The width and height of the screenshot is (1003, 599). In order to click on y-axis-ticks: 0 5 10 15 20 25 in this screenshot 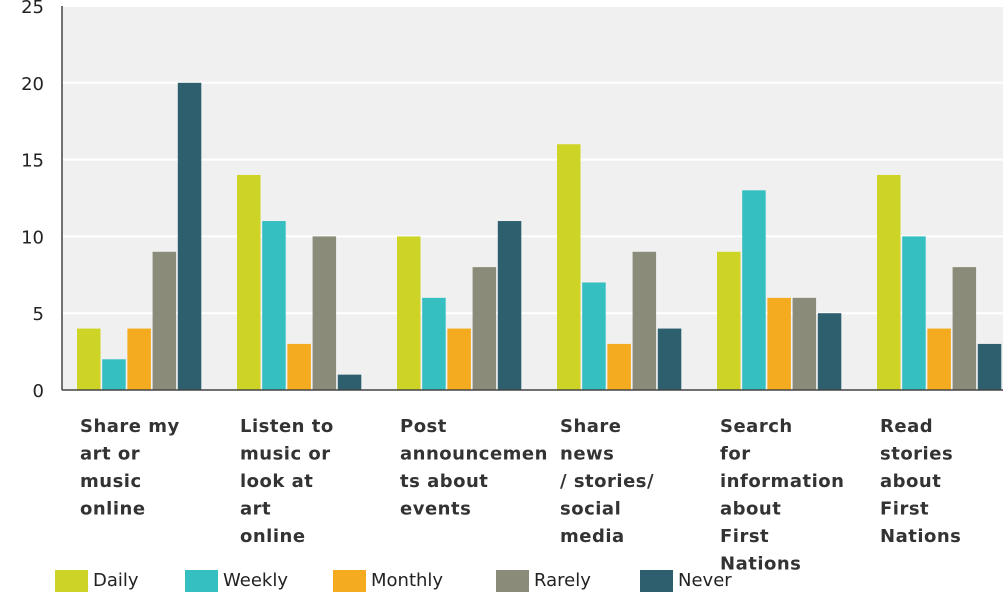, I will do `click(32, 201)`.